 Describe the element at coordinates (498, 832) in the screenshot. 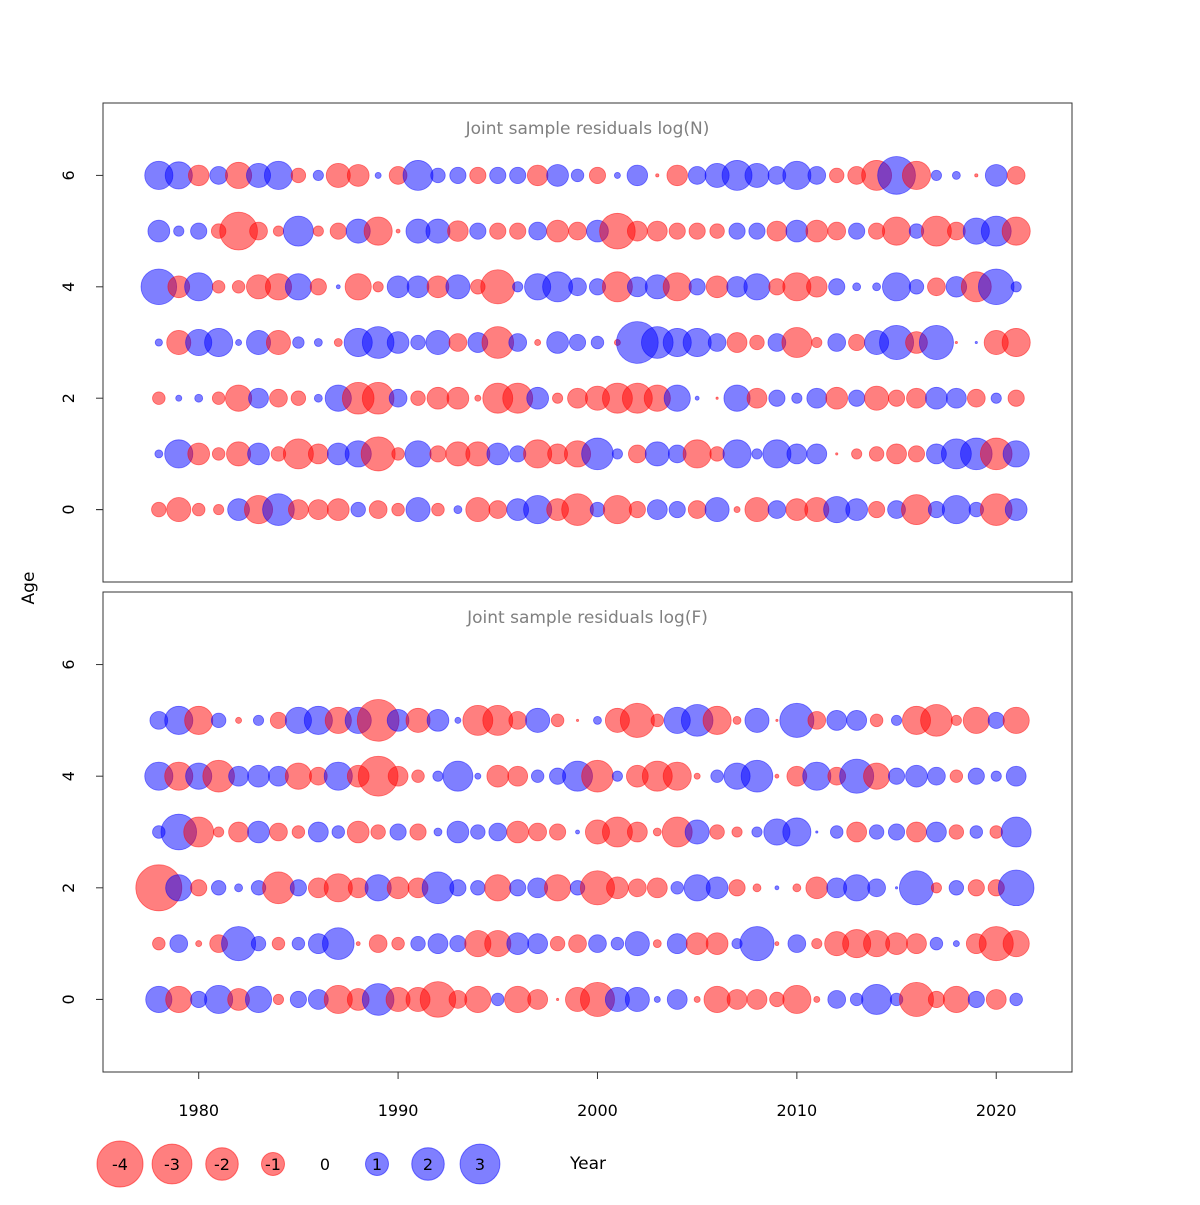

I see `bubble-age3-1995` at that location.